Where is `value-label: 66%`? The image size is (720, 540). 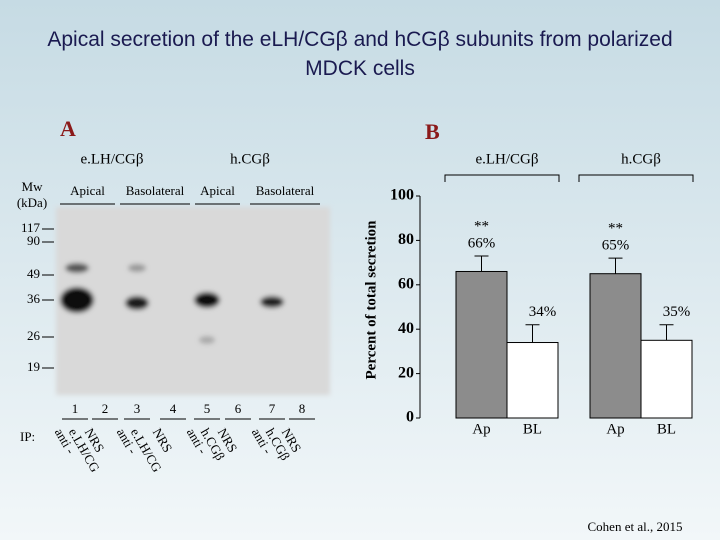 value-label: 66% is located at coordinates (482, 243).